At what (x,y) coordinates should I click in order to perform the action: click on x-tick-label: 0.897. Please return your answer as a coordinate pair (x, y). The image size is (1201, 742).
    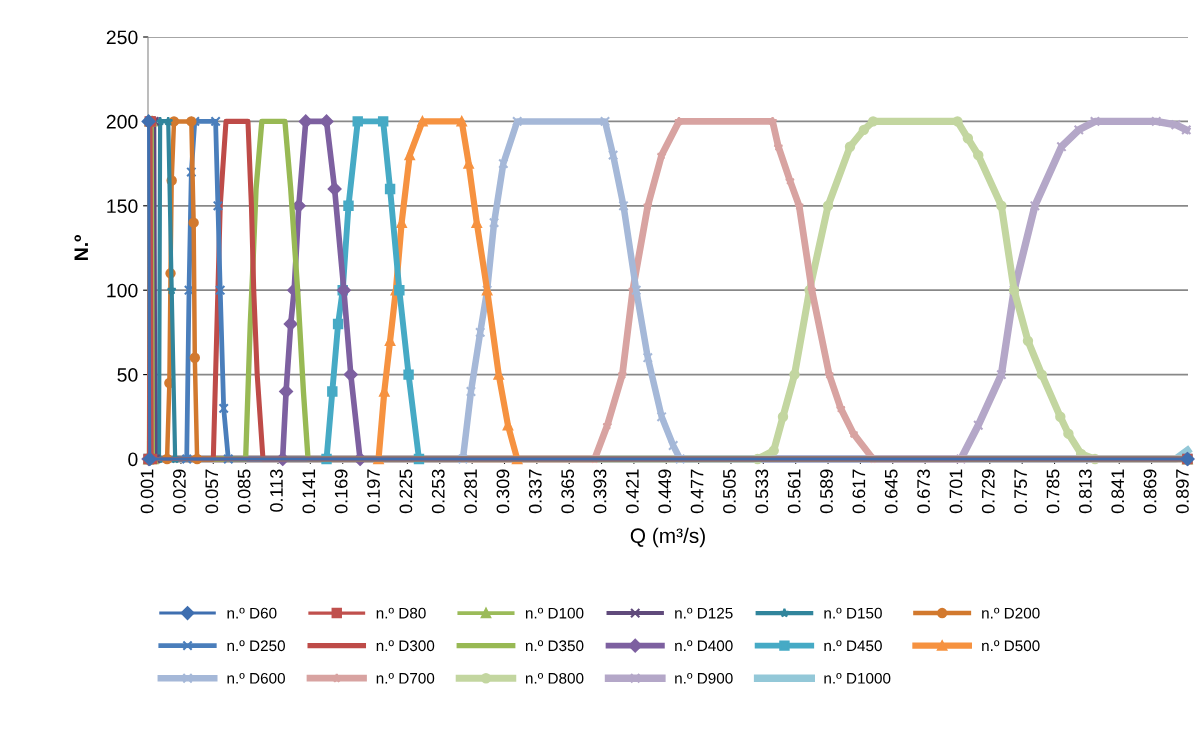
    Looking at the image, I should click on (1182, 491).